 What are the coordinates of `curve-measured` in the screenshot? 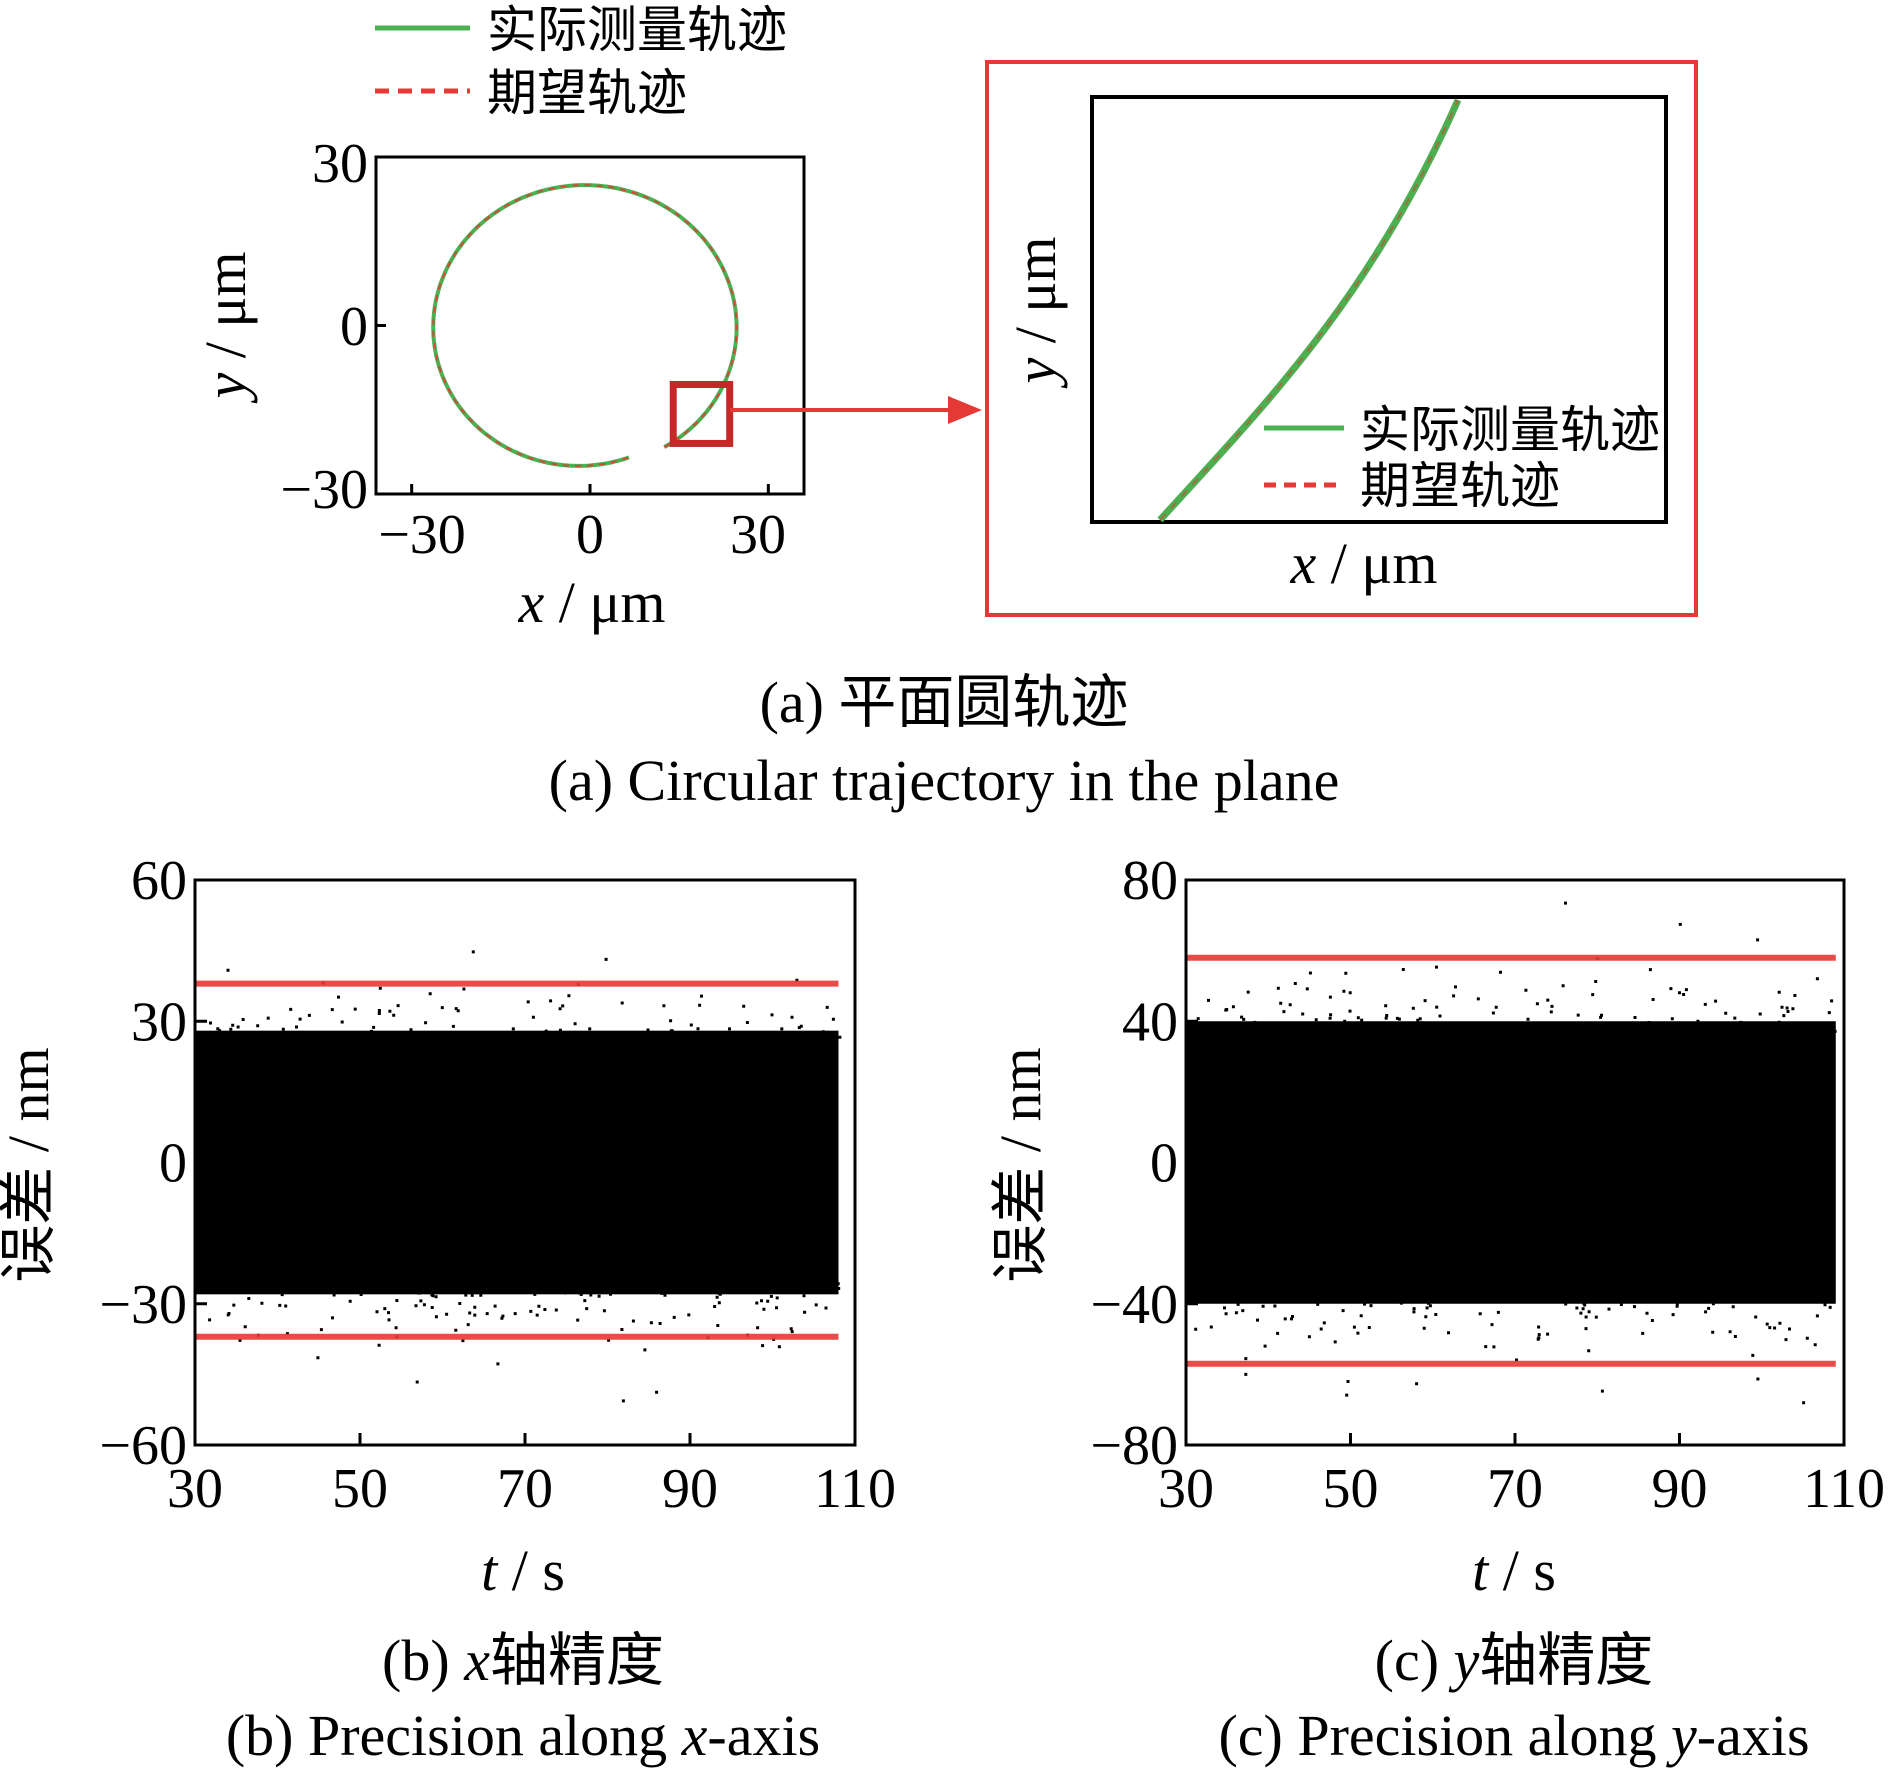 It's located at (585, 325).